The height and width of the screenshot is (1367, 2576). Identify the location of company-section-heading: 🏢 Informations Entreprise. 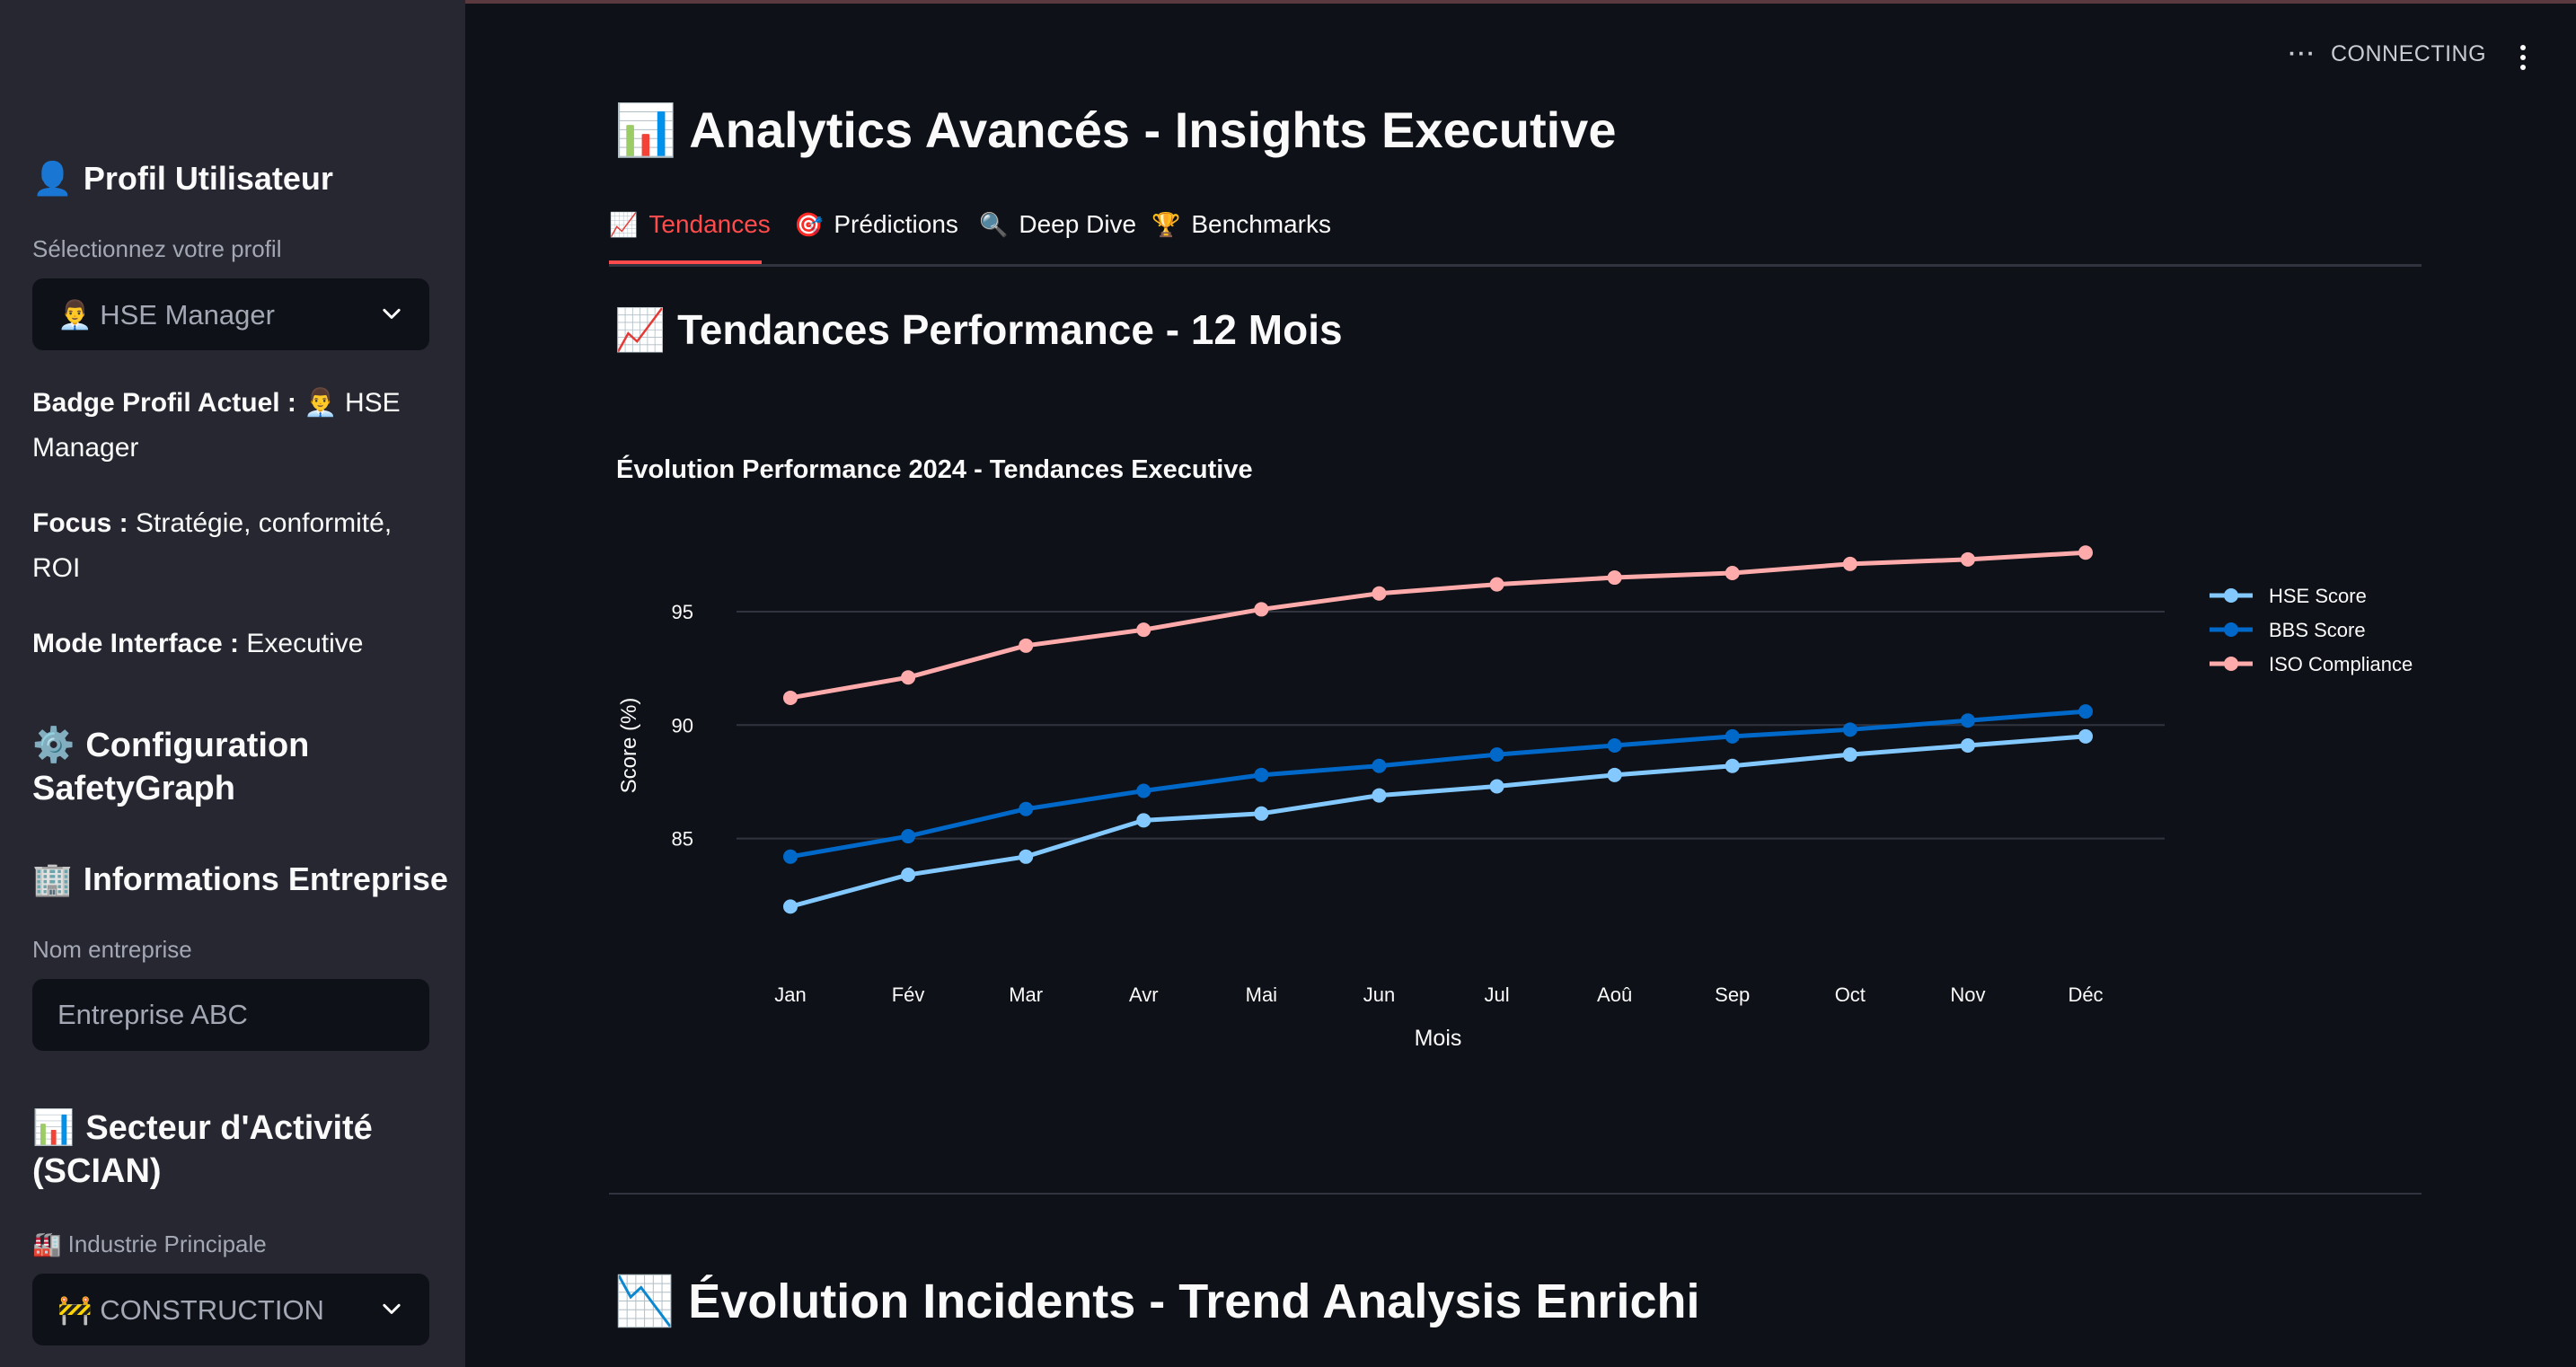
(240, 879).